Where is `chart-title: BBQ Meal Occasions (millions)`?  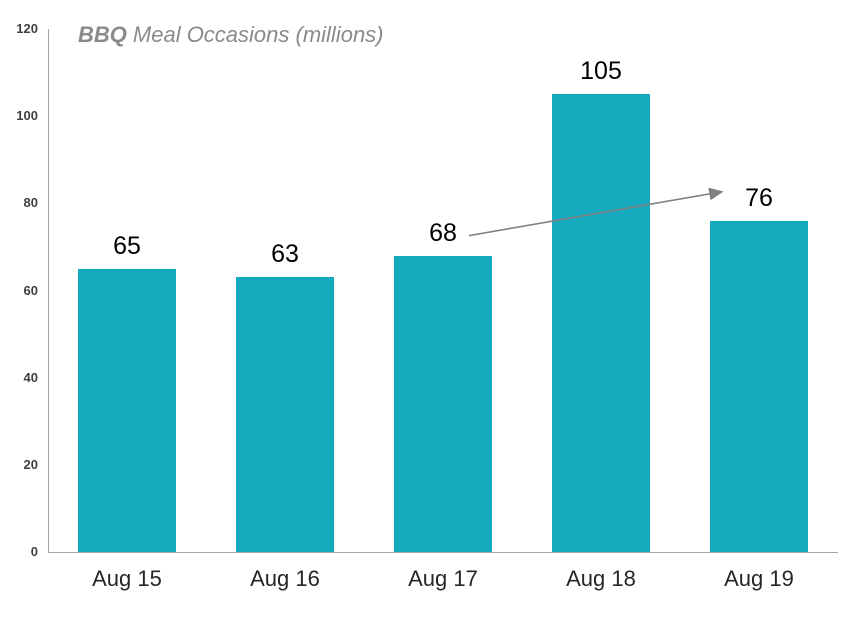
chart-title: BBQ Meal Occasions (millions) is located at coordinates (231, 35).